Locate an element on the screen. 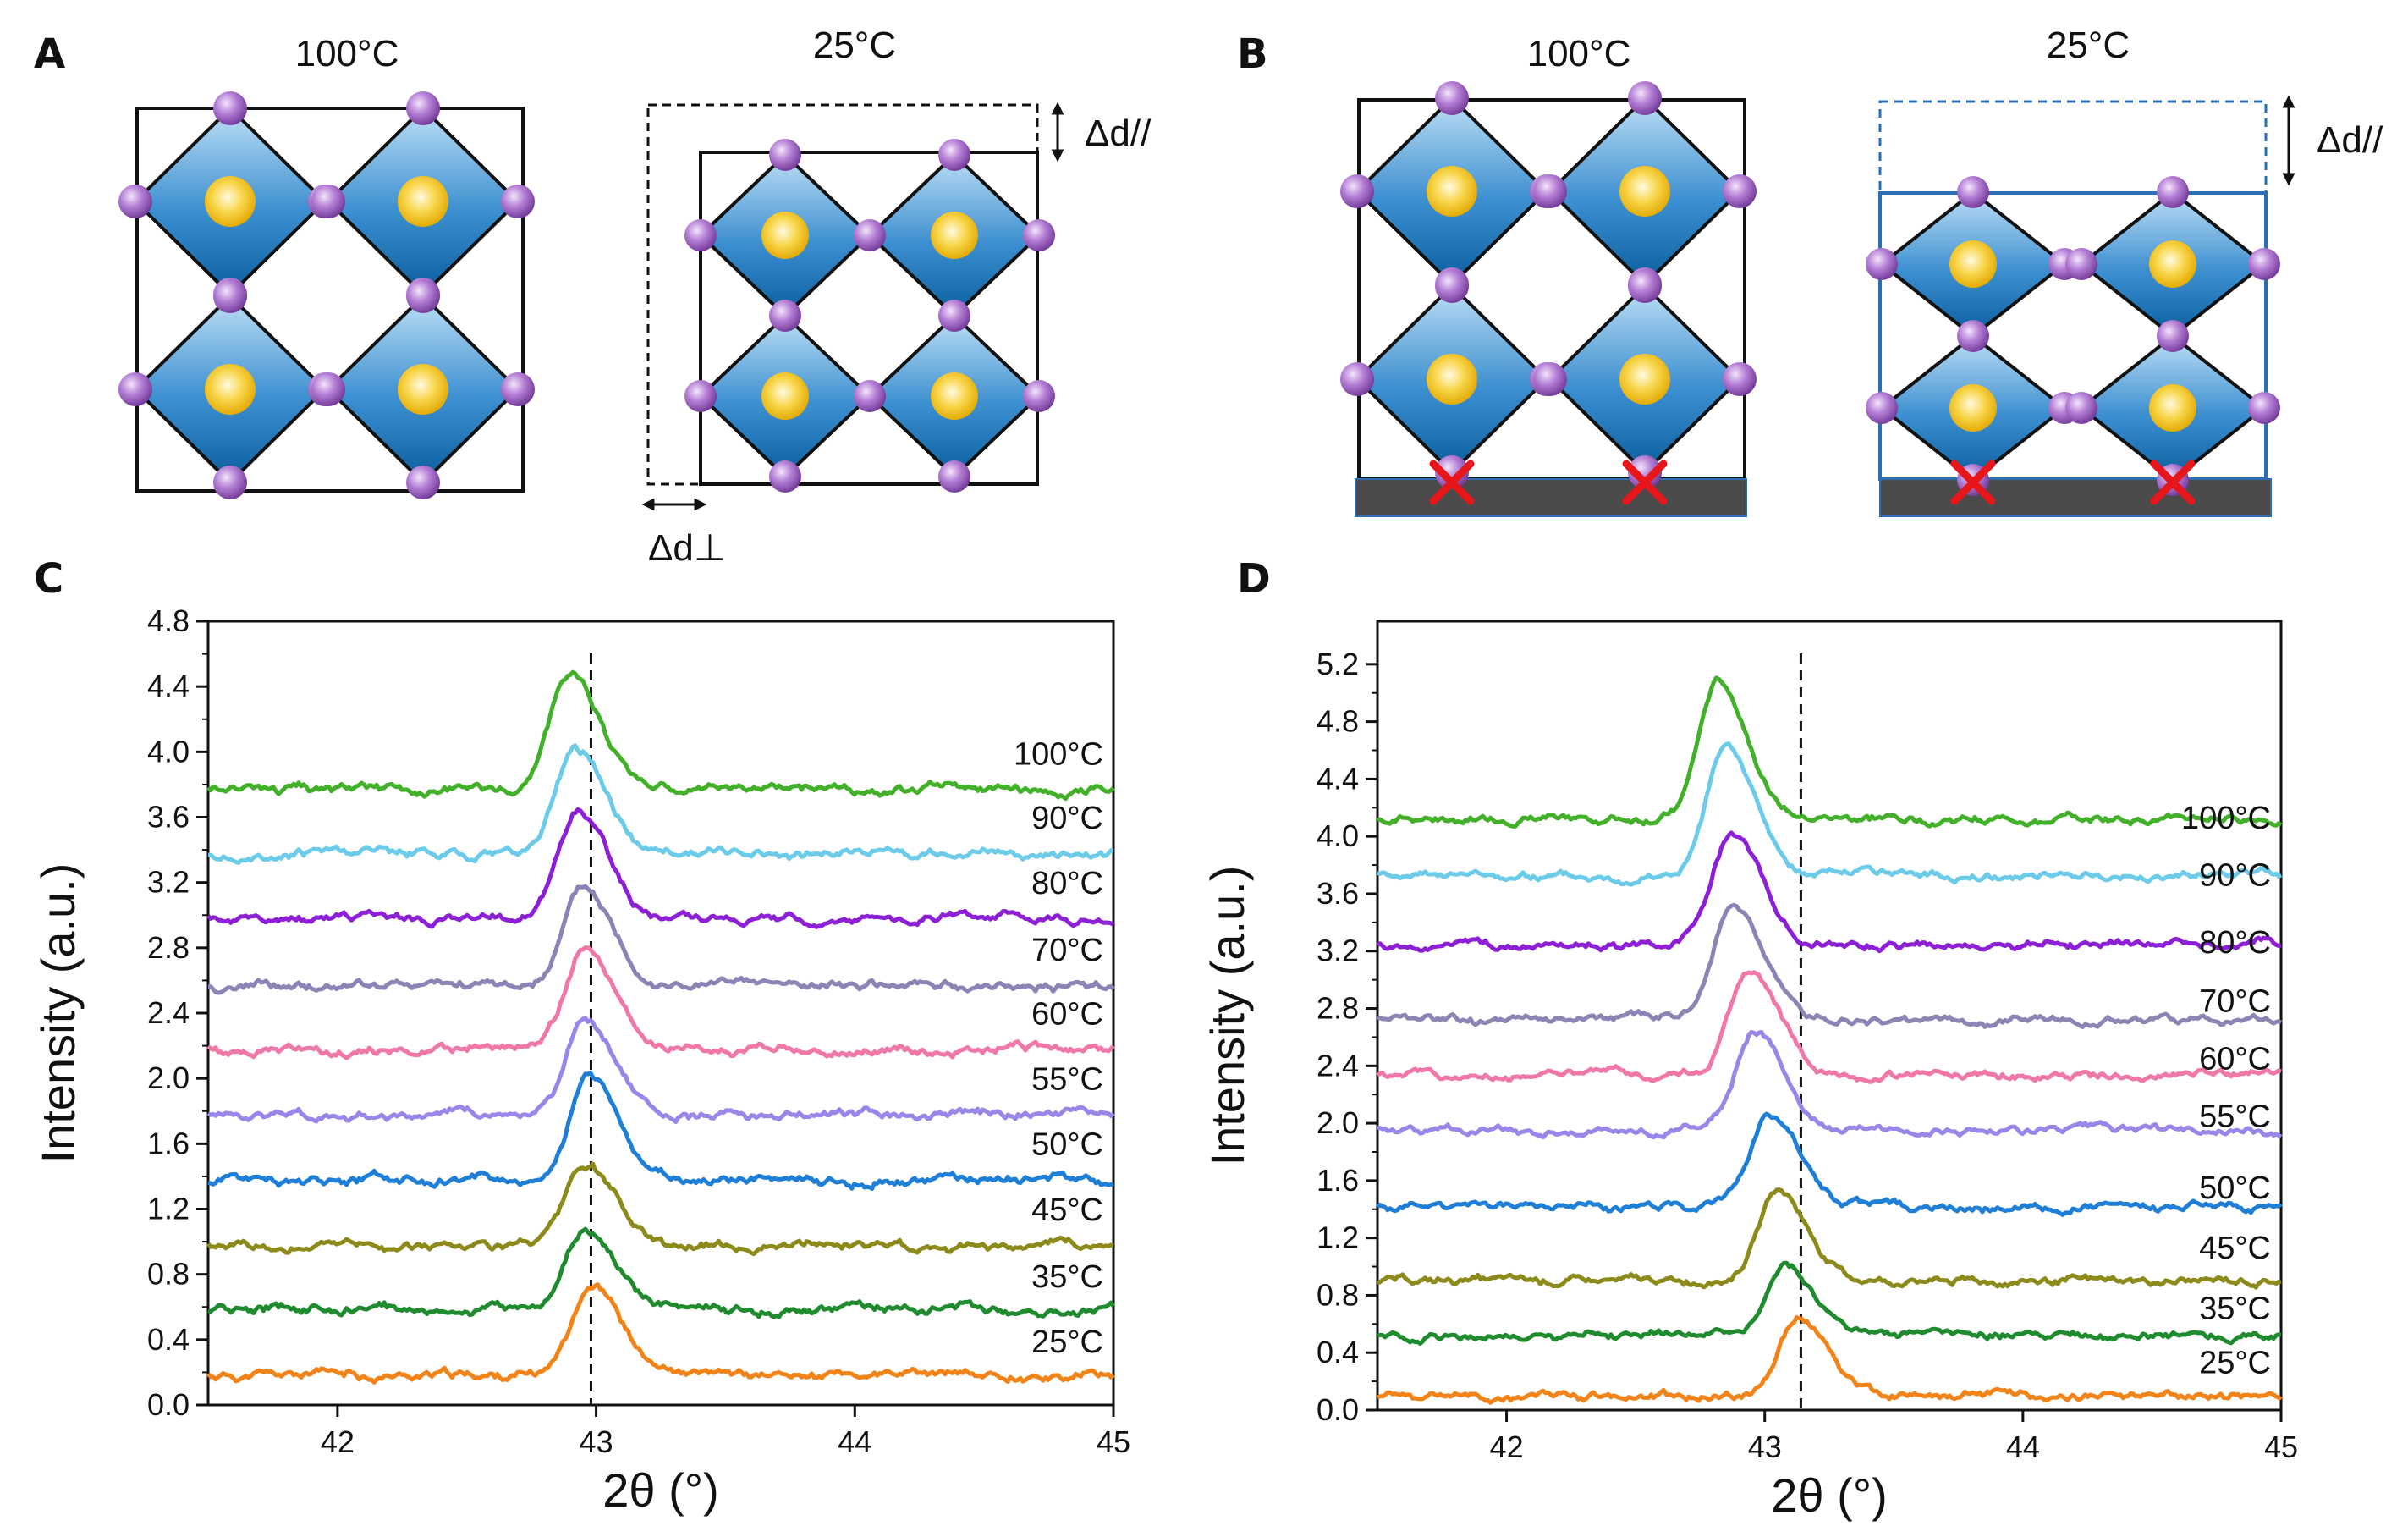  panel-a-right-title: 25°C is located at coordinates (854, 45).